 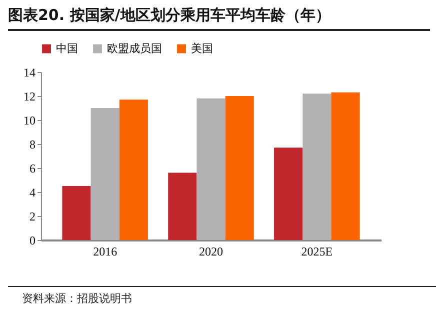 What do you see at coordinates (33, 193) in the screenshot?
I see `y-tick-label: 4` at bounding box center [33, 193].